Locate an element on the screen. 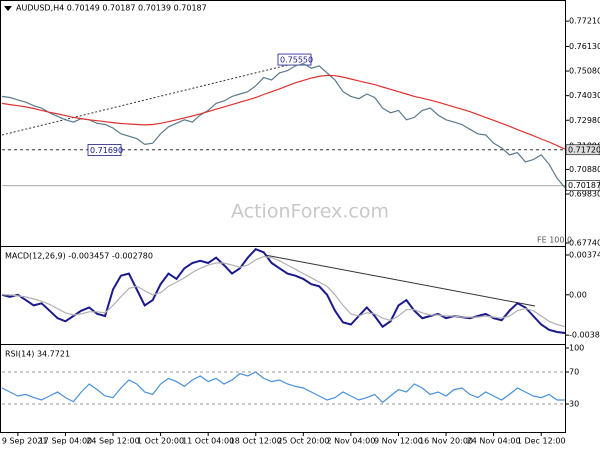 The image size is (600, 450). series-line is located at coordinates (283, 387).